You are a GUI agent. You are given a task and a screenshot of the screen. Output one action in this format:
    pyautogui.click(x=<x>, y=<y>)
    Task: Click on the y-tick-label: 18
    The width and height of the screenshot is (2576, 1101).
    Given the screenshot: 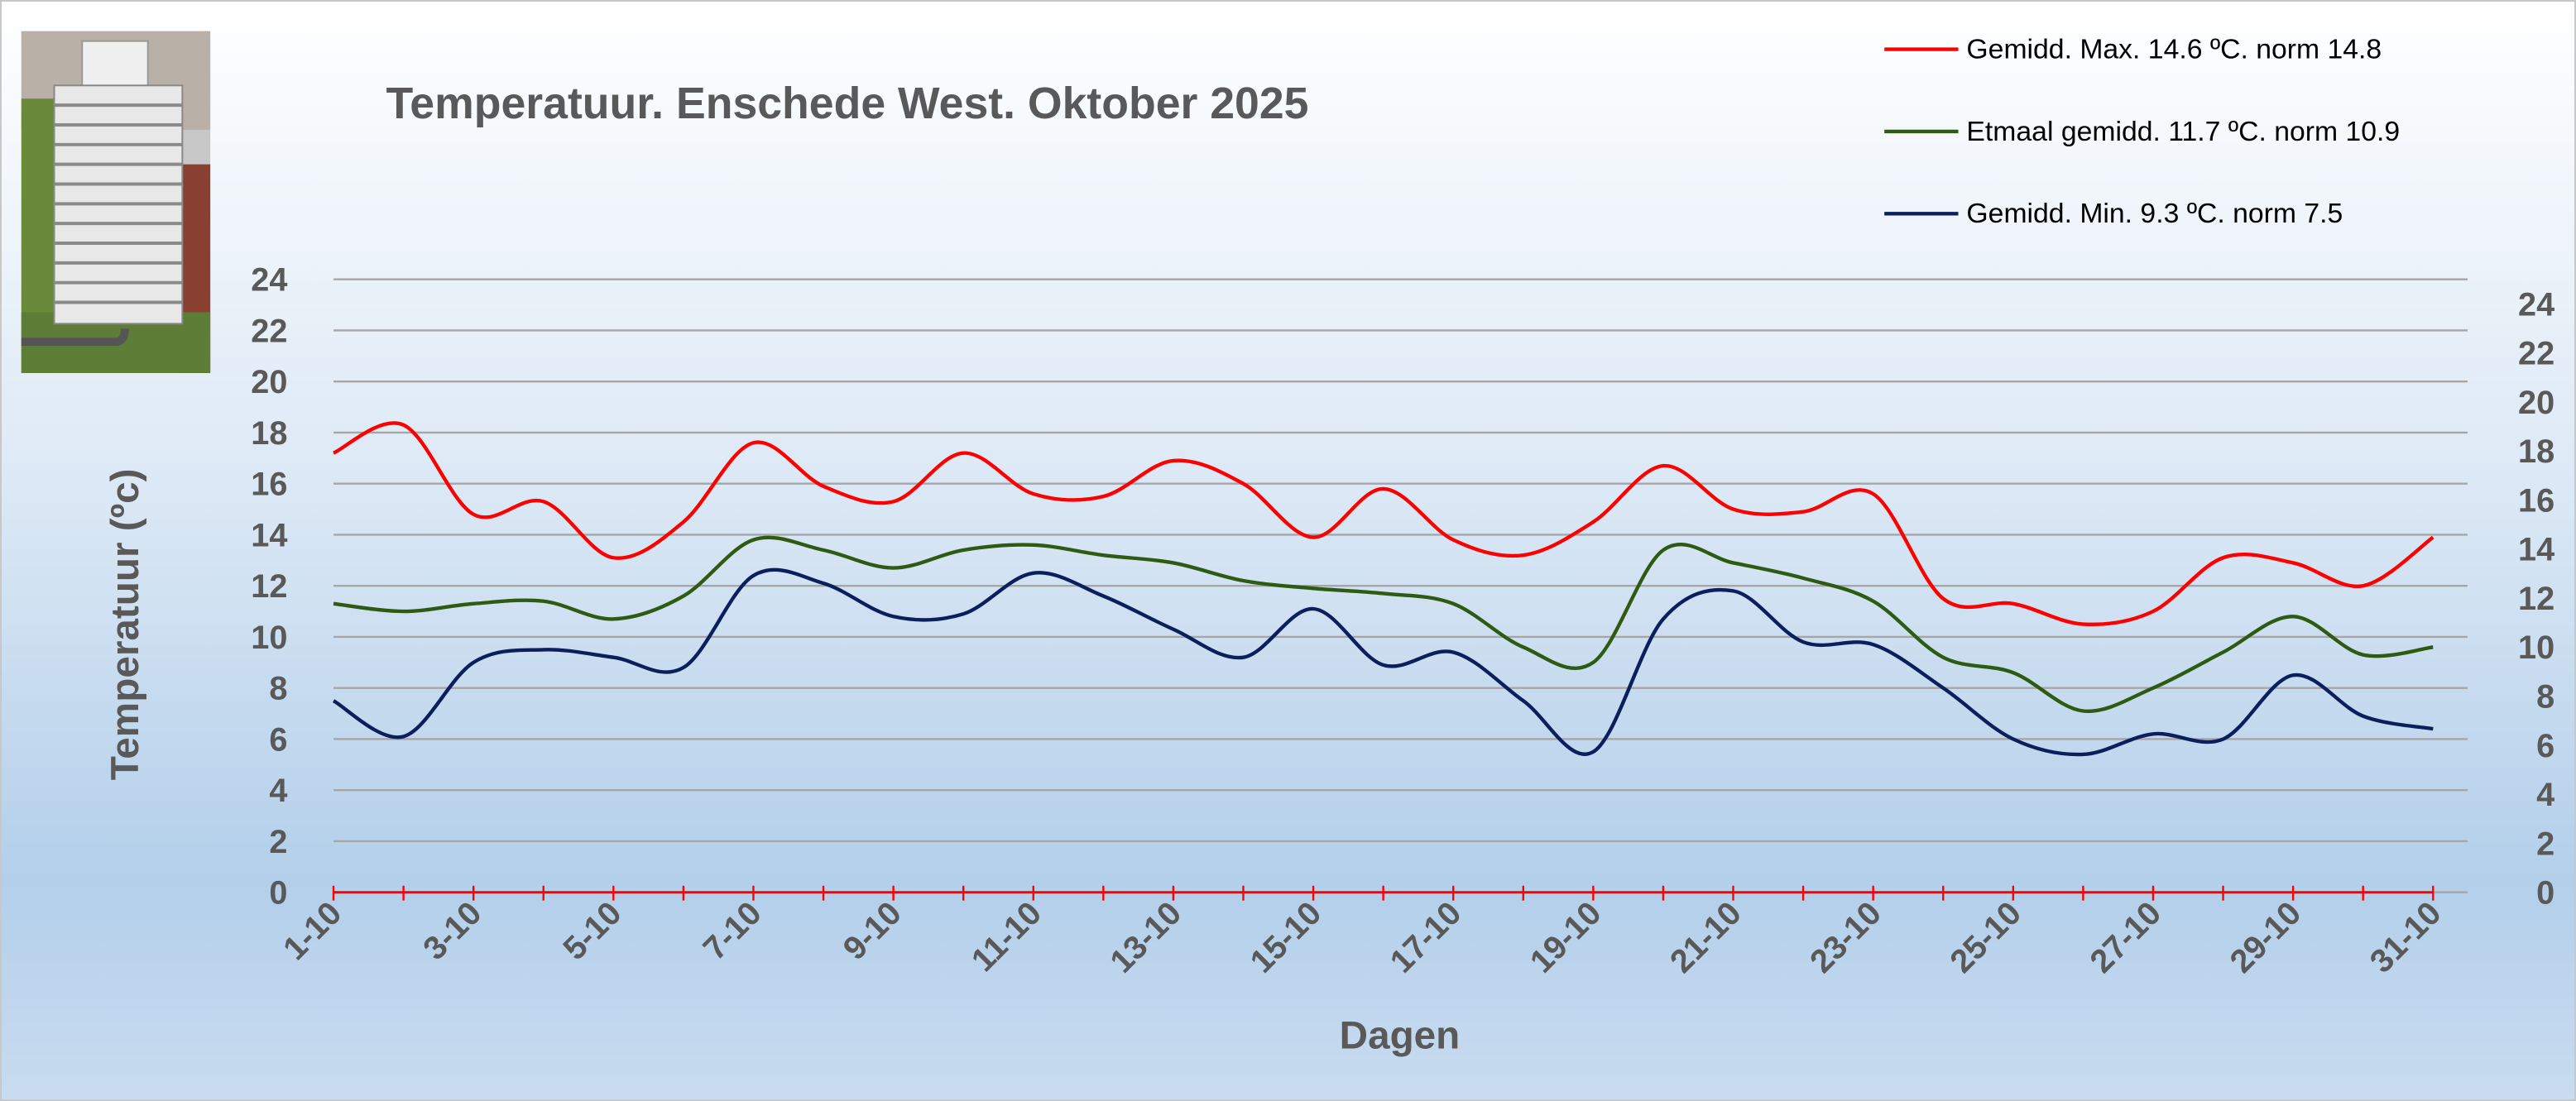 What is the action you would take?
    pyautogui.click(x=269, y=433)
    